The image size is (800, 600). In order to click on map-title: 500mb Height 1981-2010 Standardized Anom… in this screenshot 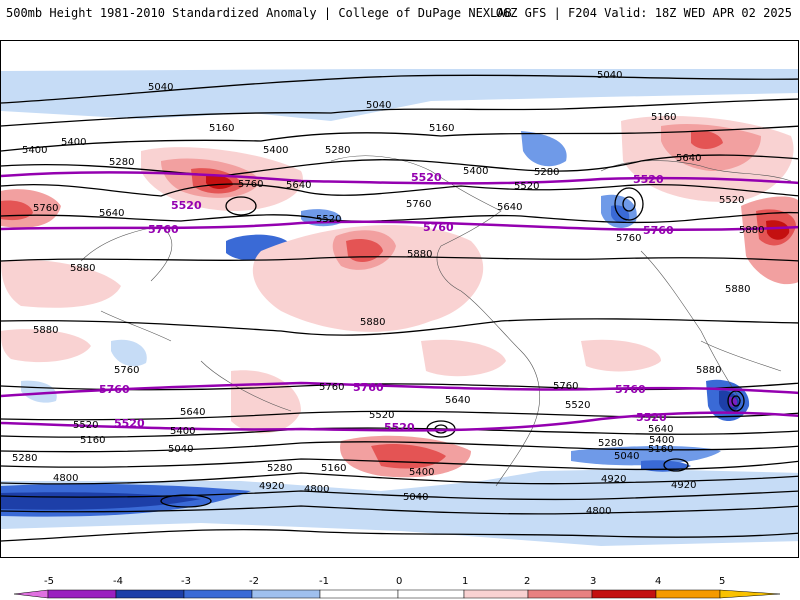, I will do `click(259, 13)`.